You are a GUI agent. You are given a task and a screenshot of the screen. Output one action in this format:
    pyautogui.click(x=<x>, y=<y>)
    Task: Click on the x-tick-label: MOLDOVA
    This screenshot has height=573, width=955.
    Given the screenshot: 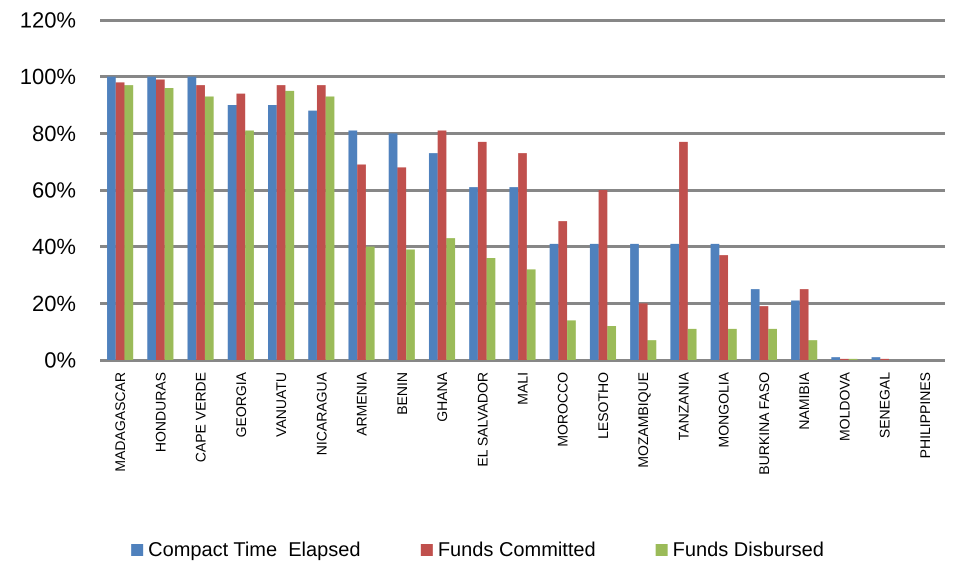 What is the action you would take?
    pyautogui.click(x=844, y=406)
    